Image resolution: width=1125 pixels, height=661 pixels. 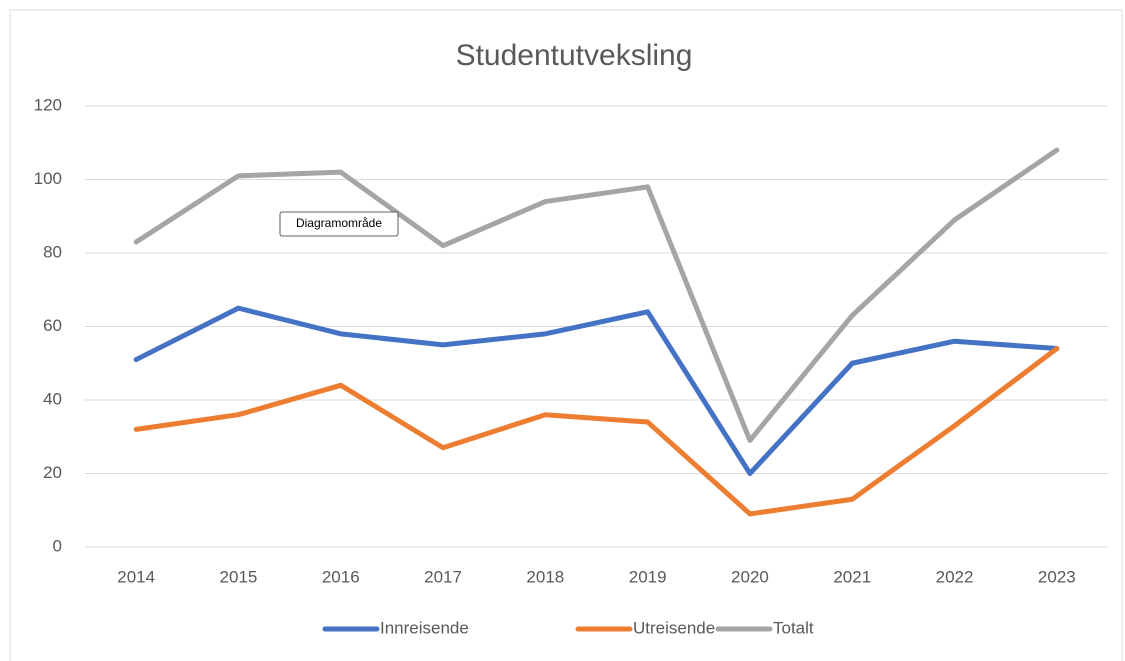 What do you see at coordinates (136, 576) in the screenshot?
I see `x-tick-label: 2014` at bounding box center [136, 576].